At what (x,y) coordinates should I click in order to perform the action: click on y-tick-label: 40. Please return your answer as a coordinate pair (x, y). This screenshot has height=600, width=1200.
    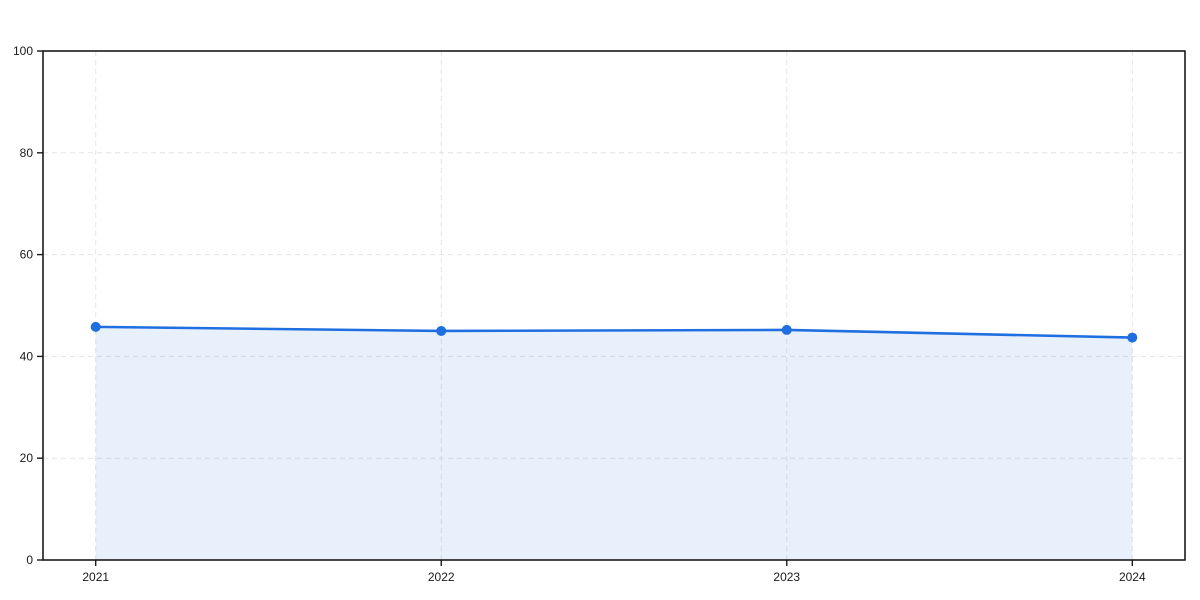
    Looking at the image, I should click on (27, 356).